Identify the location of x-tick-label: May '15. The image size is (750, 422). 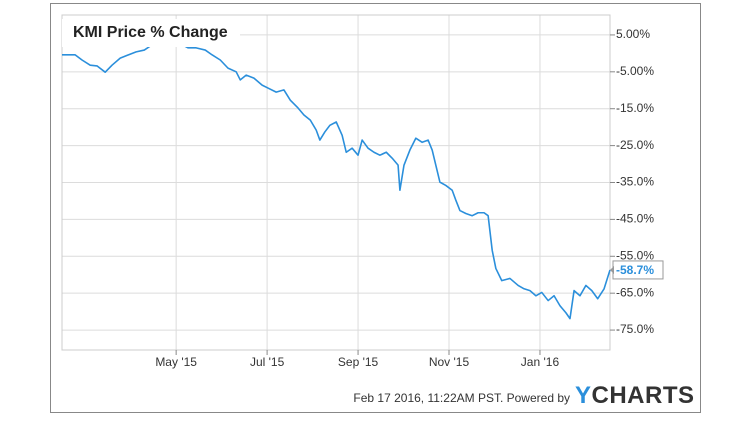
(176, 362).